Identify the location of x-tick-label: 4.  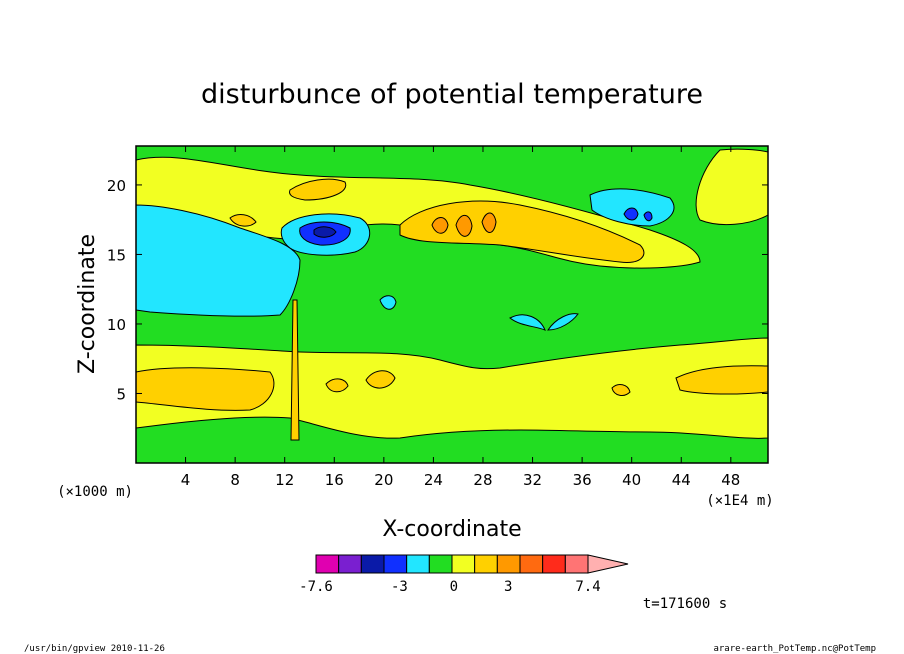
(186, 480).